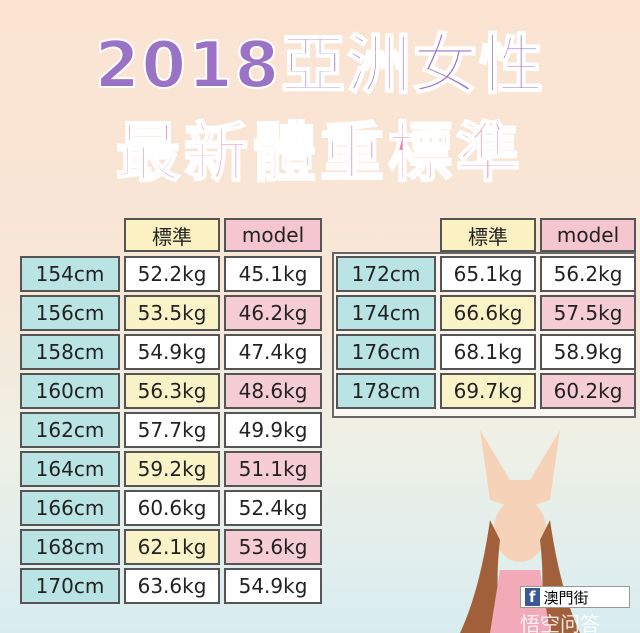 The height and width of the screenshot is (633, 640). What do you see at coordinates (172, 430) in the screenshot?
I see `weight-cell: 57.7kg` at bounding box center [172, 430].